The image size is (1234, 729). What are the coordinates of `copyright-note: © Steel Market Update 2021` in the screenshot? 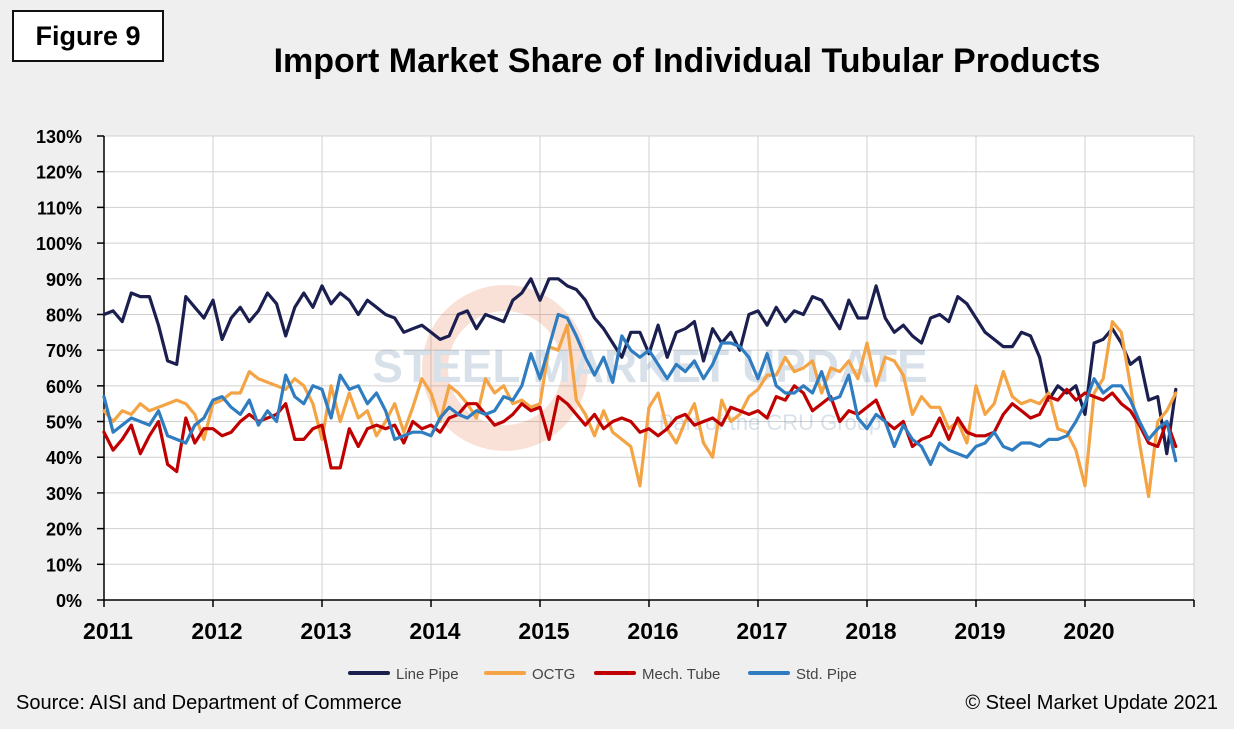 It's located at (1091, 703).